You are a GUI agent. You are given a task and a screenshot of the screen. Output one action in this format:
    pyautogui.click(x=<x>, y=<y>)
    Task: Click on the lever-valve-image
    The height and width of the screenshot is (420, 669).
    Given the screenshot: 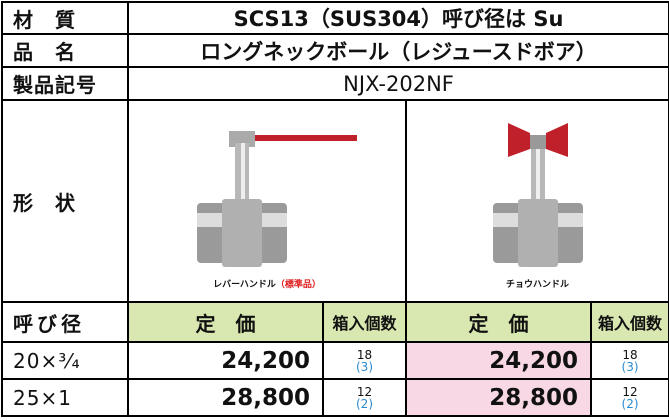 What is the action you would take?
    pyautogui.click(x=277, y=198)
    